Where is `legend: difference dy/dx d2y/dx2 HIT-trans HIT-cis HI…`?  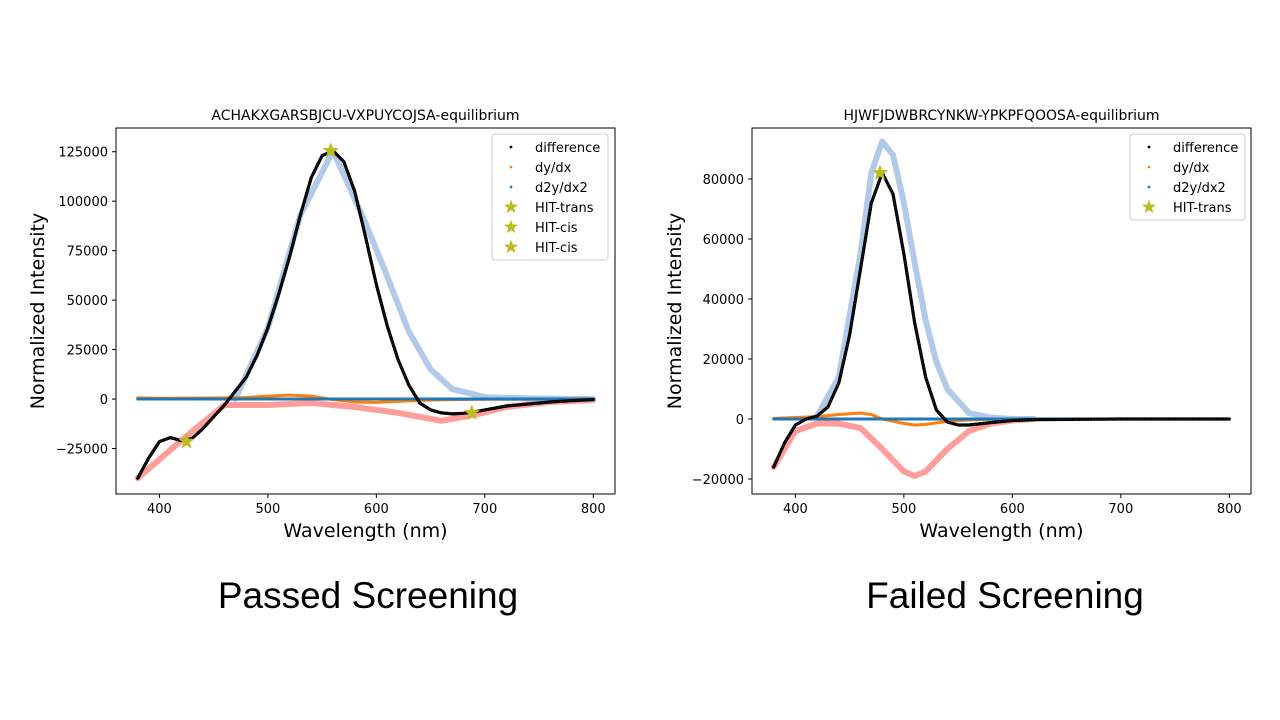 legend: difference dy/dx d2y/dx2 HIT-trans HIT-cis HI… is located at coordinates (550, 197).